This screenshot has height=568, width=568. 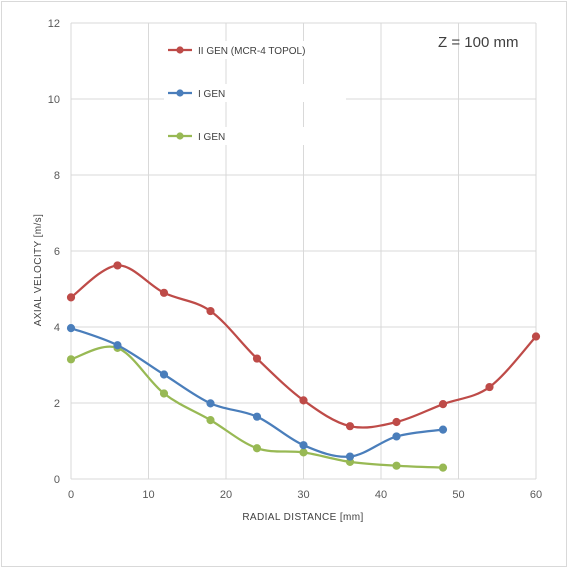 I want to click on legend: II GEN (MCR-4 TOPOL) I GEN I GEN, so click(x=255, y=93).